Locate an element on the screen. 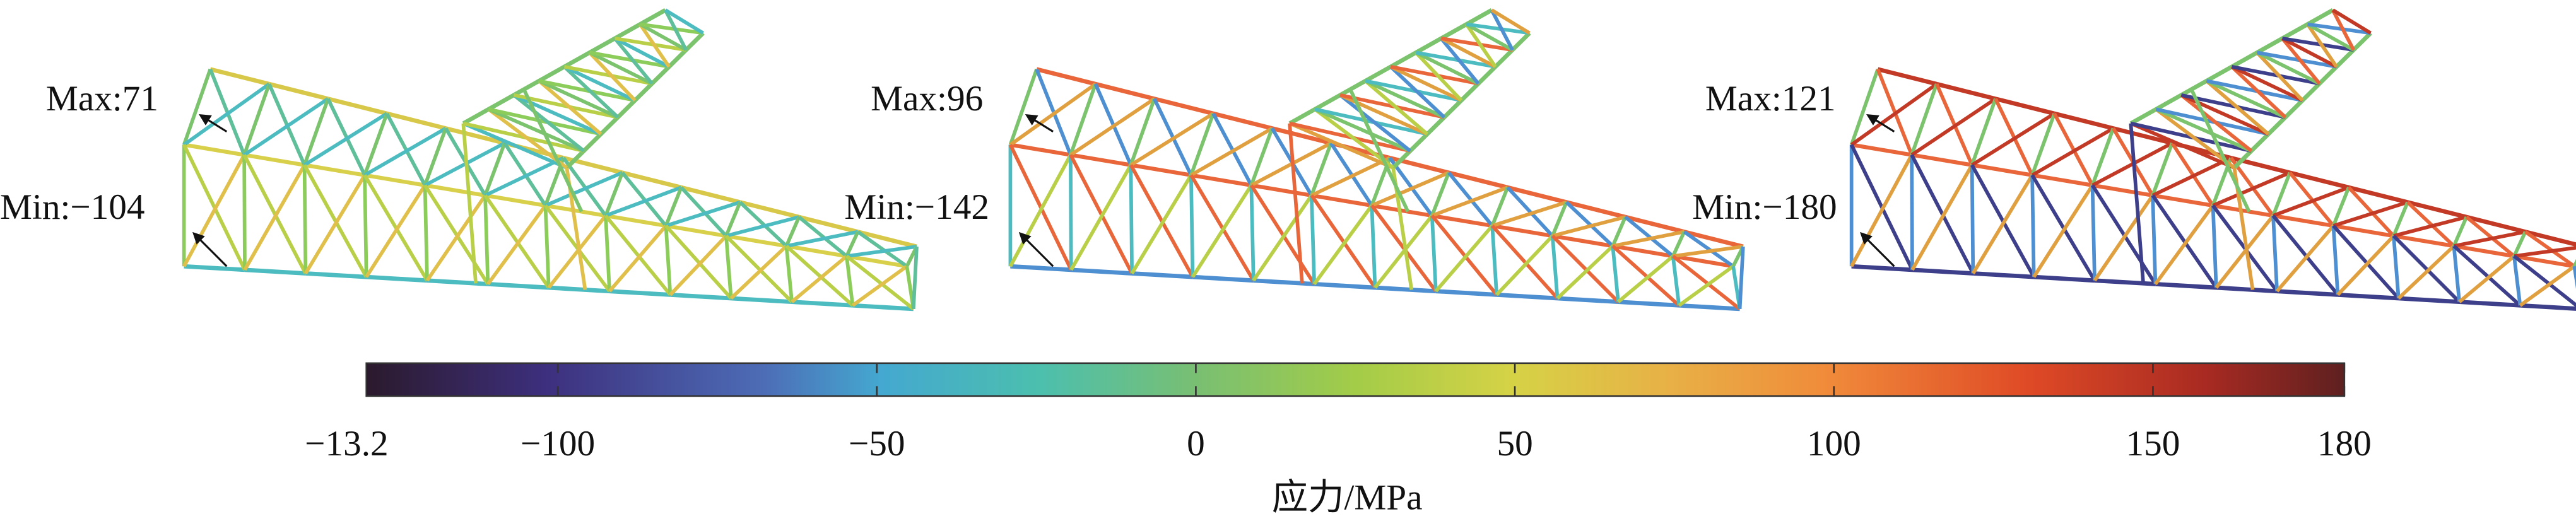  min-label: Min:−142 is located at coordinates (916, 207).